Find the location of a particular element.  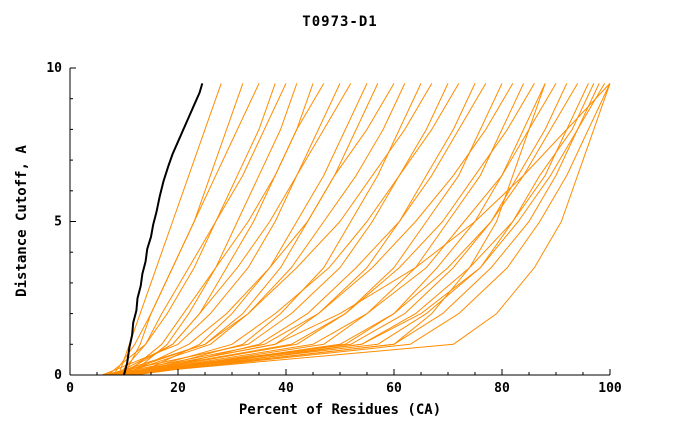

x-tick-label: 0 is located at coordinates (70, 388).